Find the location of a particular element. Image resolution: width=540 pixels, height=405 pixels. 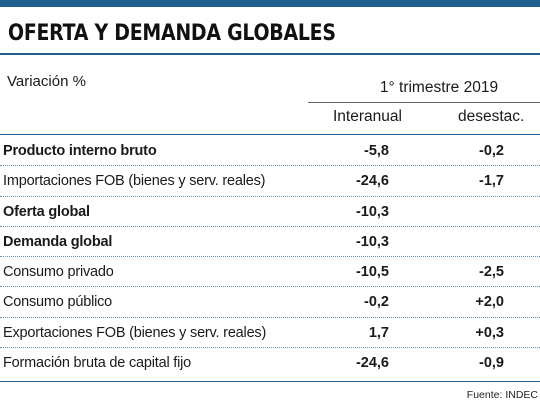

title-divider is located at coordinates (270, 54).